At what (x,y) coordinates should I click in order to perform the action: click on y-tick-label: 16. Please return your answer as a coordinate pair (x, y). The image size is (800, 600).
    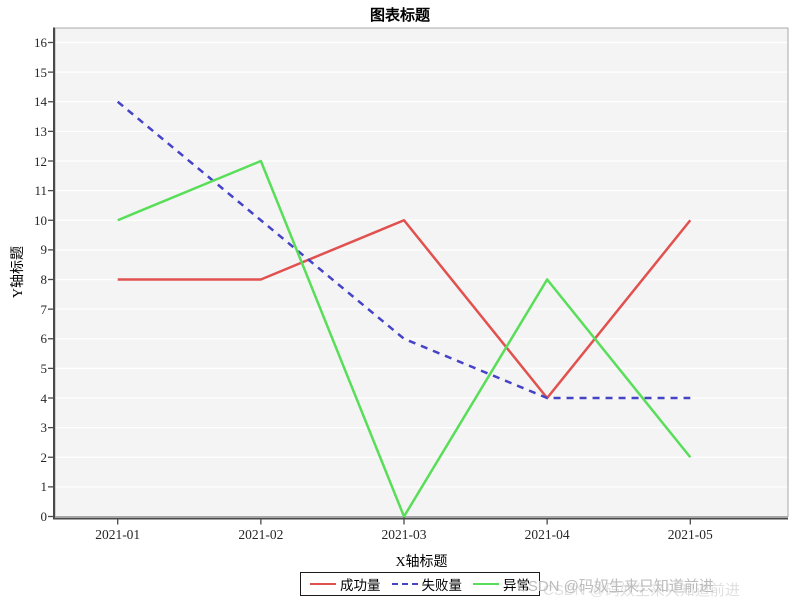
    Looking at the image, I should click on (40, 42).